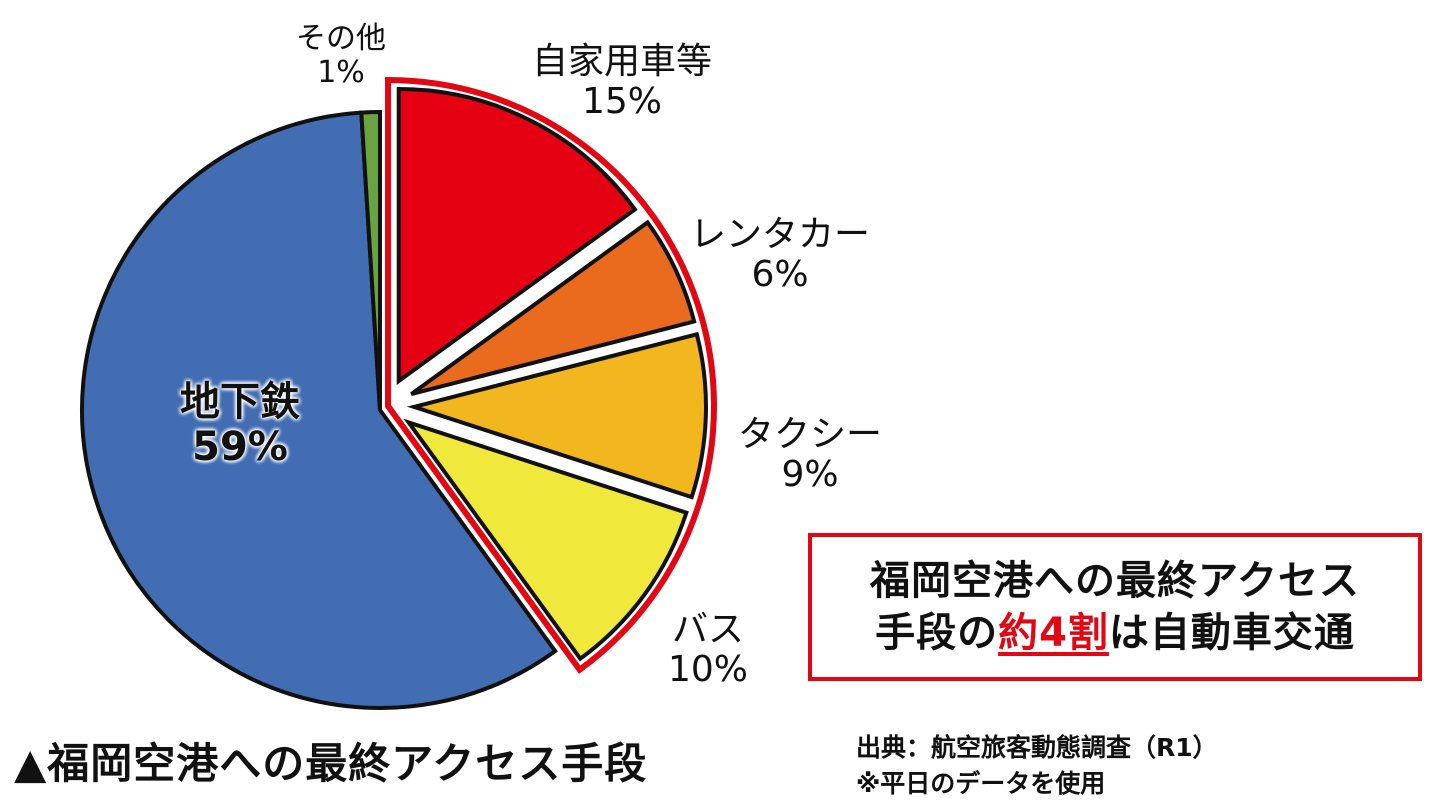 This screenshot has width=1452, height=812. I want to click on label-rental: レンタカー 6%, so click(780, 255).